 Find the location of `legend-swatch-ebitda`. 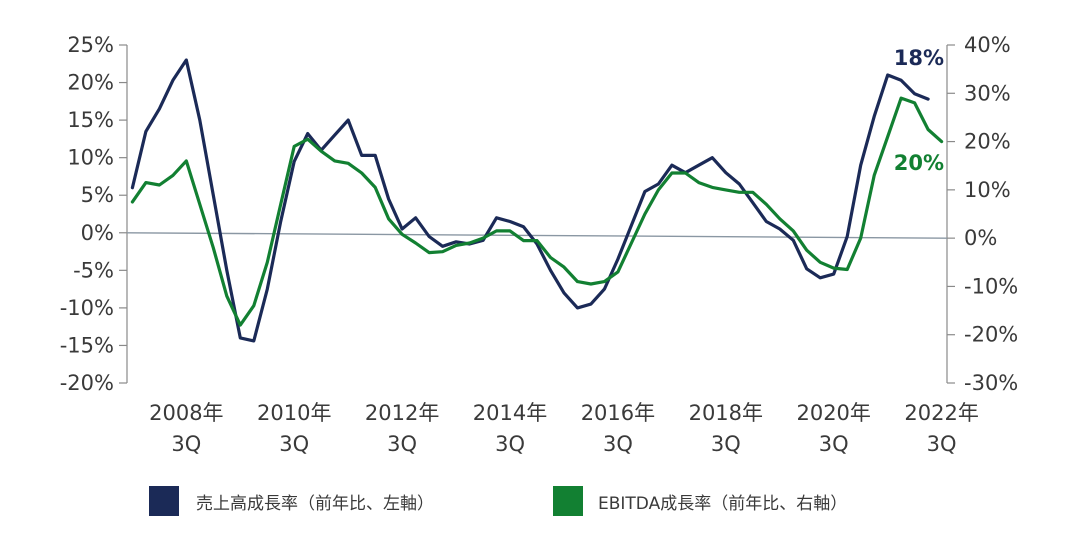

legend-swatch-ebitda is located at coordinates (568, 501).